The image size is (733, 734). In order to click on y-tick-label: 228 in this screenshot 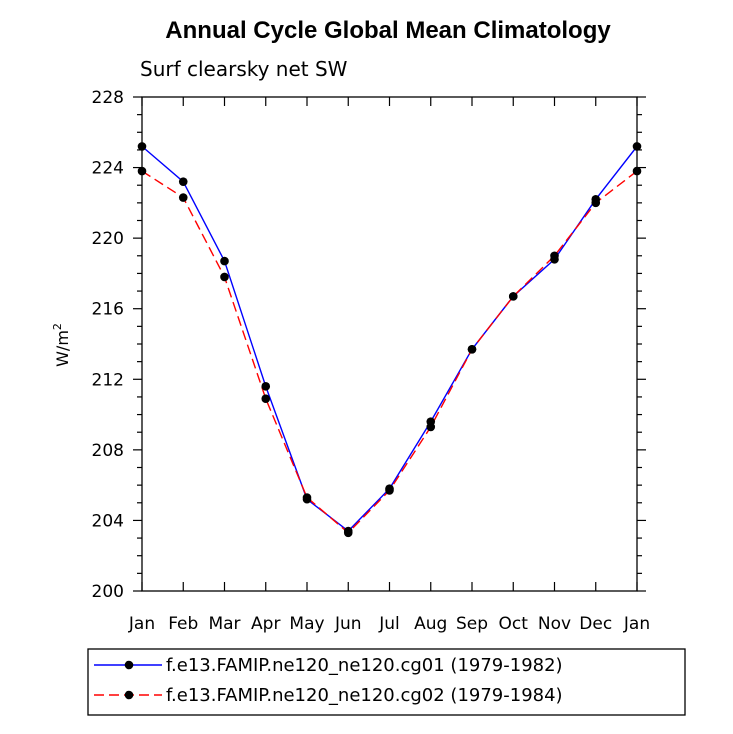, I will do `click(108, 98)`.